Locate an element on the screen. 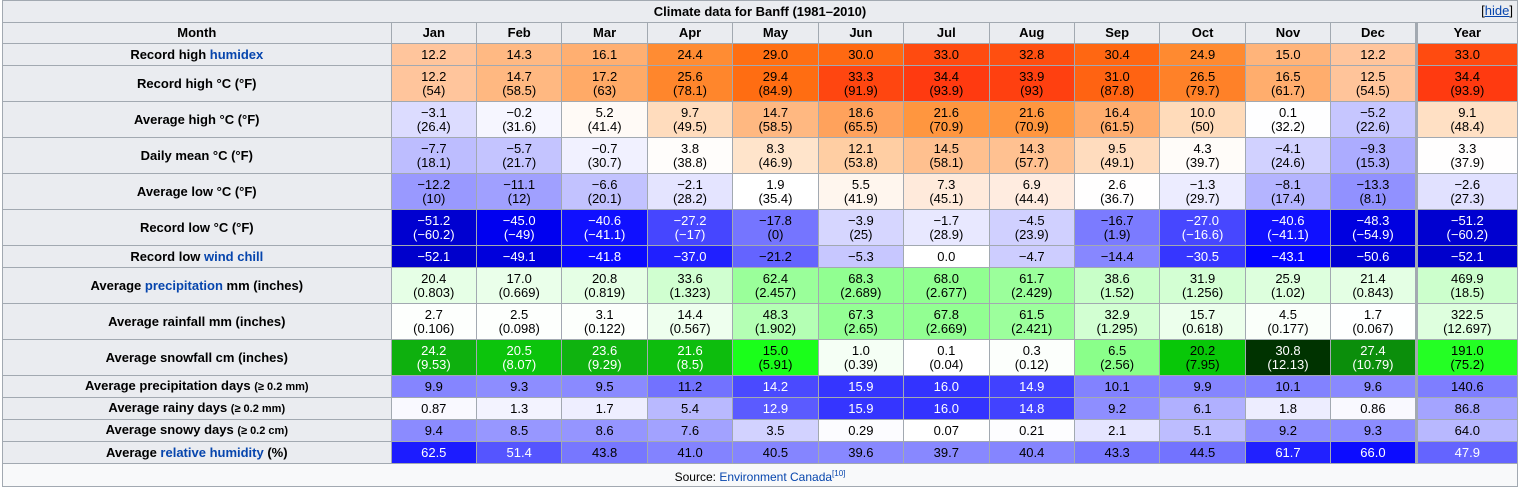 The width and height of the screenshot is (1521, 487). cell-value-fahrenheit: (41.4) is located at coordinates (604, 126).